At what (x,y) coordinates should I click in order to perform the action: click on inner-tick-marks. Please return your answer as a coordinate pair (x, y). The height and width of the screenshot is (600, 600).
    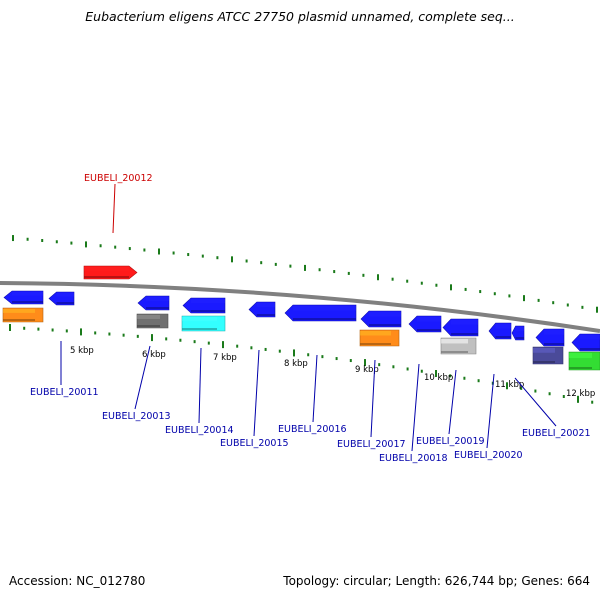
    Looking at the image, I should click on (301, 364).